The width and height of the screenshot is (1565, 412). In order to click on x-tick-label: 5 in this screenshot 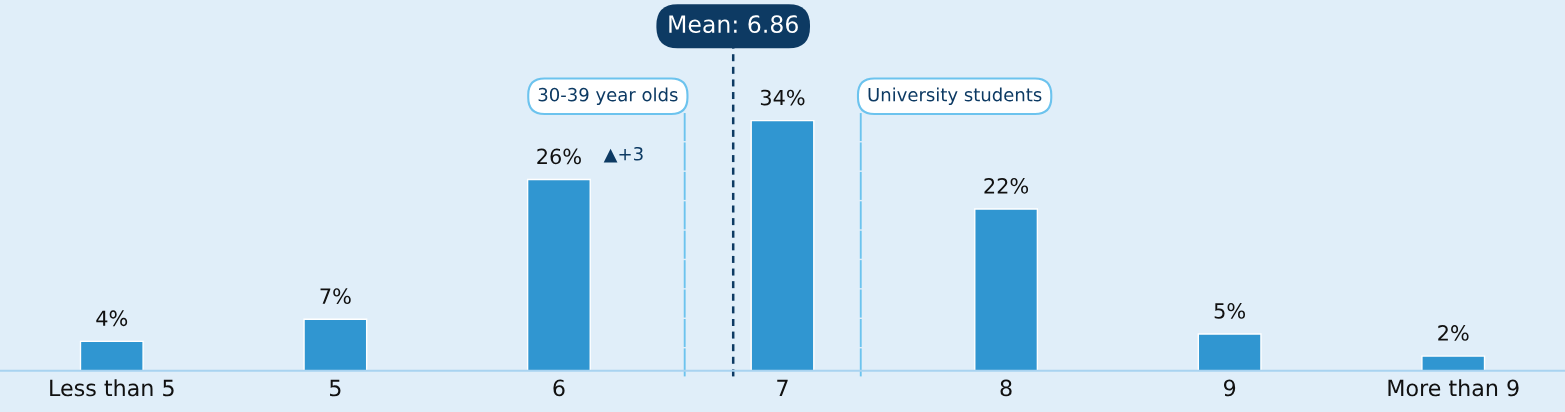, I will do `click(335, 388)`.